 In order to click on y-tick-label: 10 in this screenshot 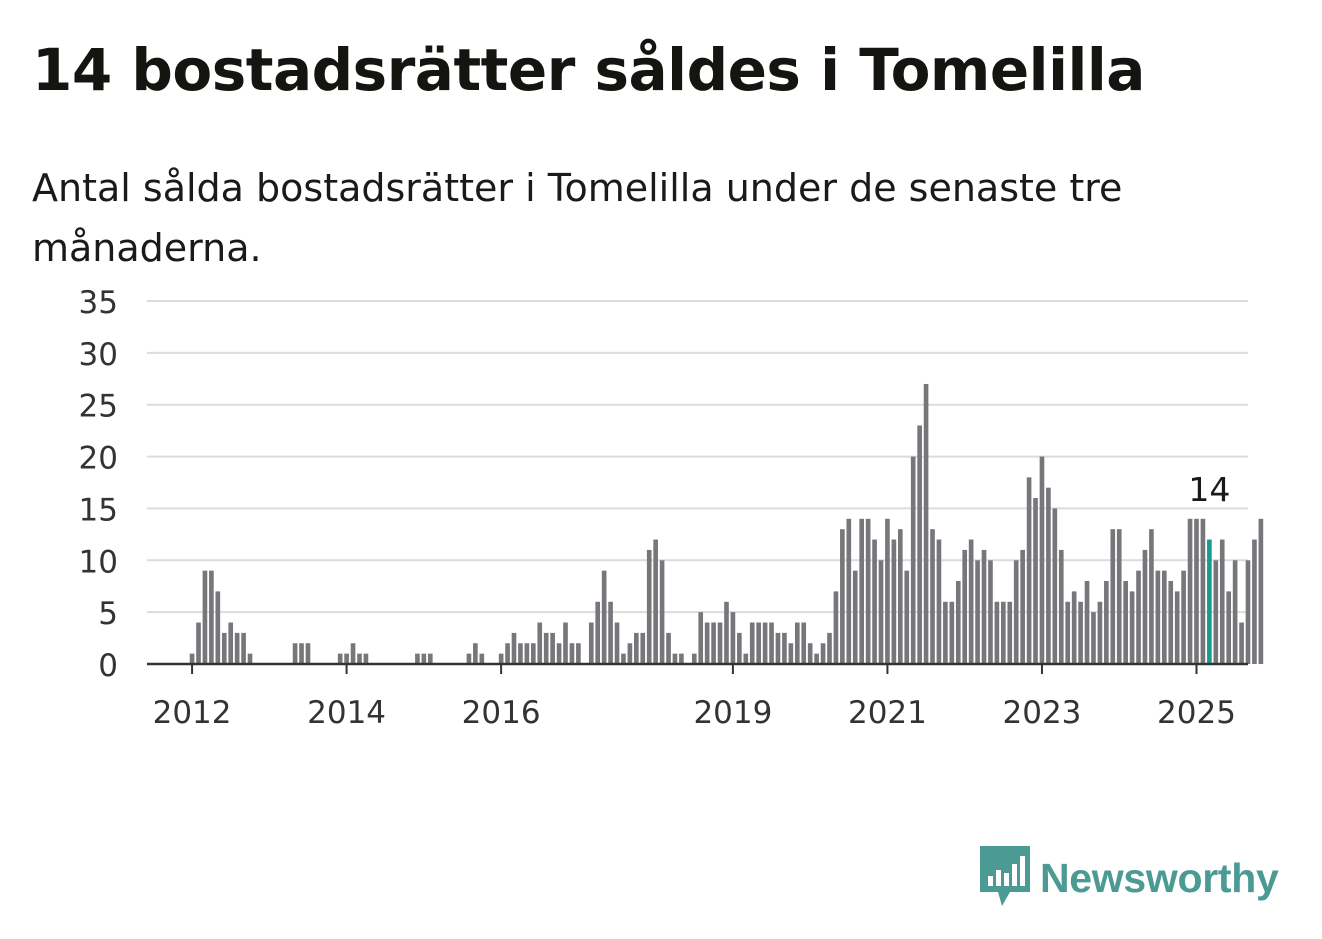, I will do `click(98, 562)`.